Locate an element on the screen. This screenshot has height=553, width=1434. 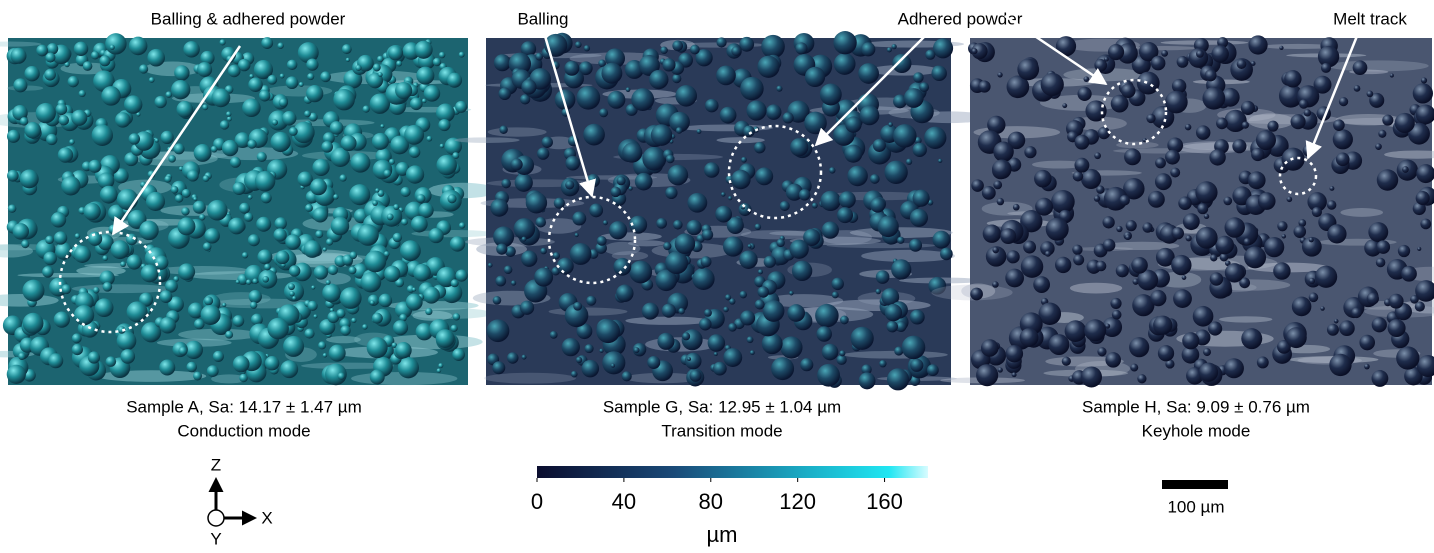
arrow is located at coordinates (1056, 50).